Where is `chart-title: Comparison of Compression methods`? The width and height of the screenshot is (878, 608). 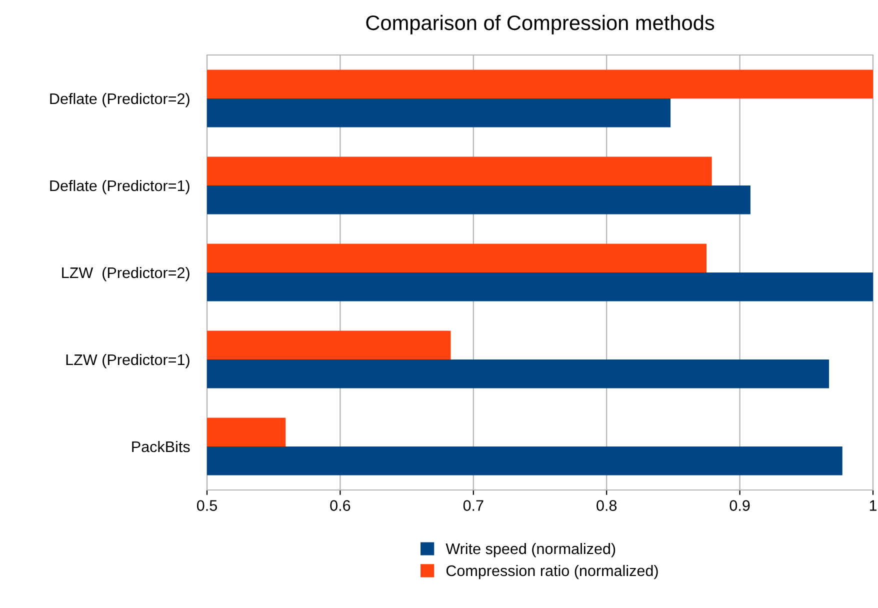
chart-title: Comparison of Compression methods is located at coordinates (540, 24).